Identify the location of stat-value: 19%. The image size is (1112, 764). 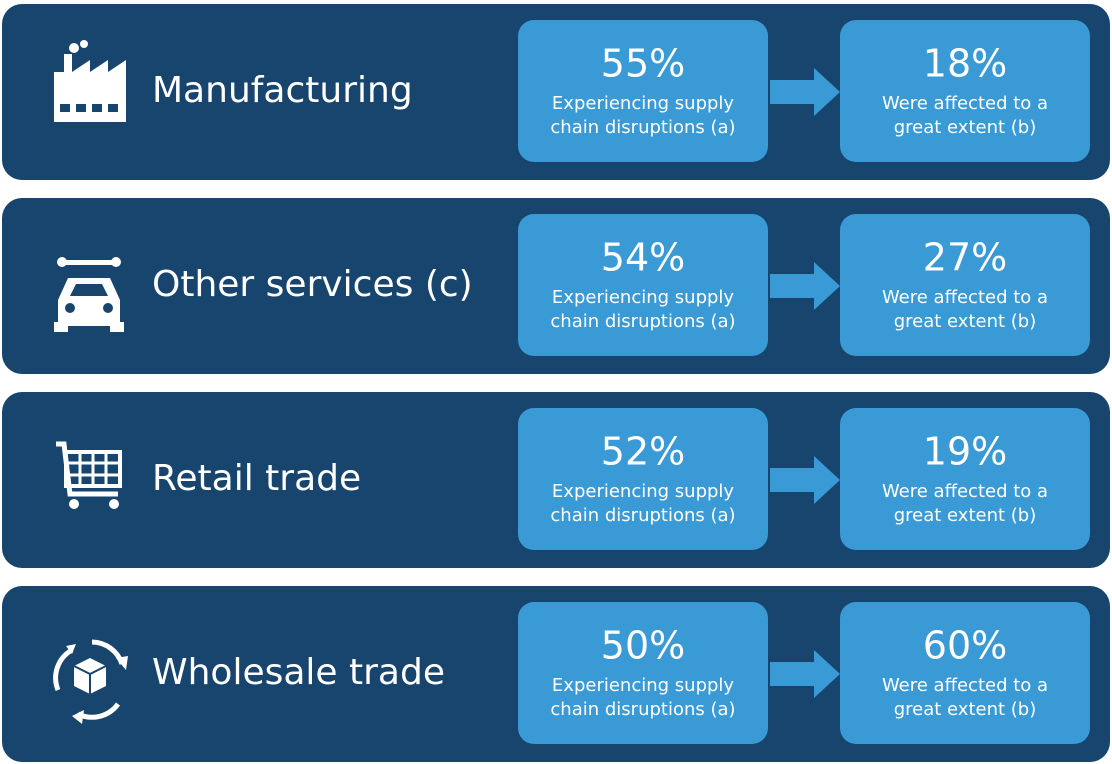
(965, 452).